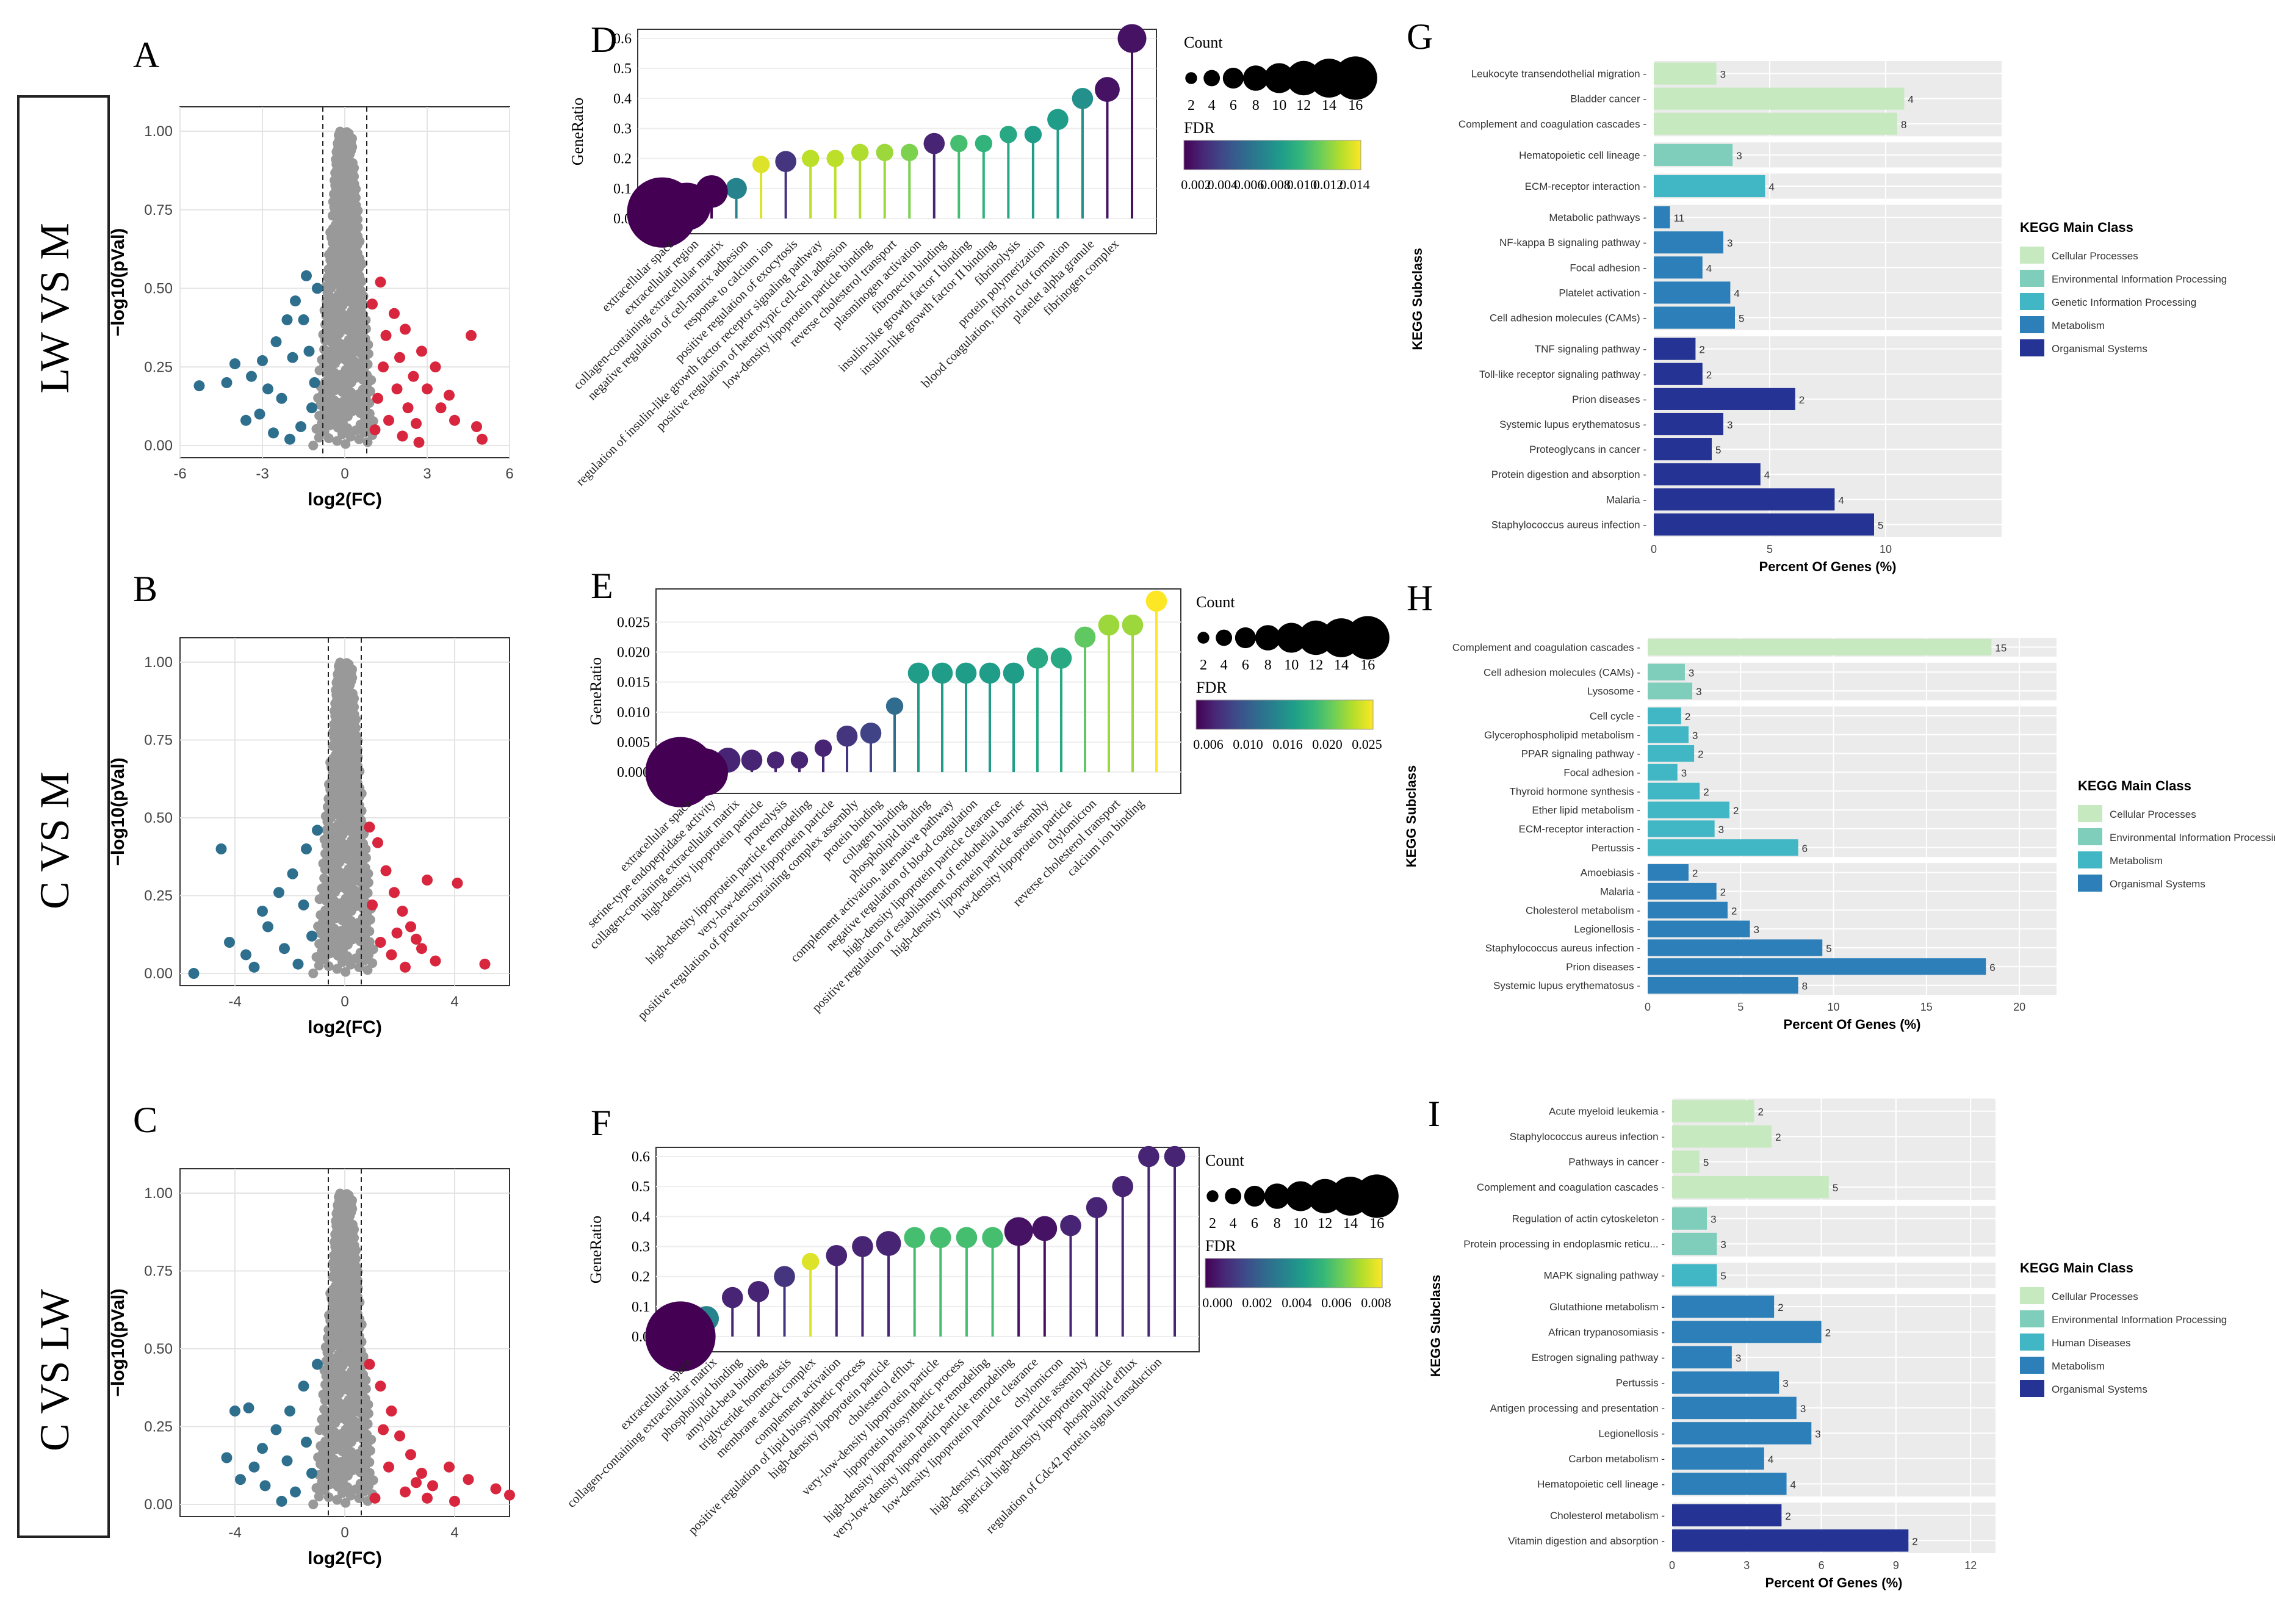 The width and height of the screenshot is (2275, 1624). What do you see at coordinates (1992, 967) in the screenshot?
I see `bar-count-label: 6` at bounding box center [1992, 967].